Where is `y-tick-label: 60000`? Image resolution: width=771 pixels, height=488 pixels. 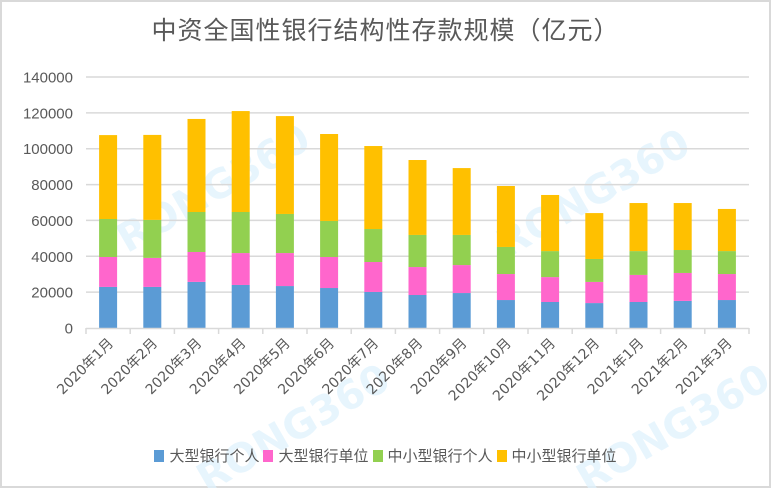
y-tick-label: 60000 is located at coordinates (52, 221).